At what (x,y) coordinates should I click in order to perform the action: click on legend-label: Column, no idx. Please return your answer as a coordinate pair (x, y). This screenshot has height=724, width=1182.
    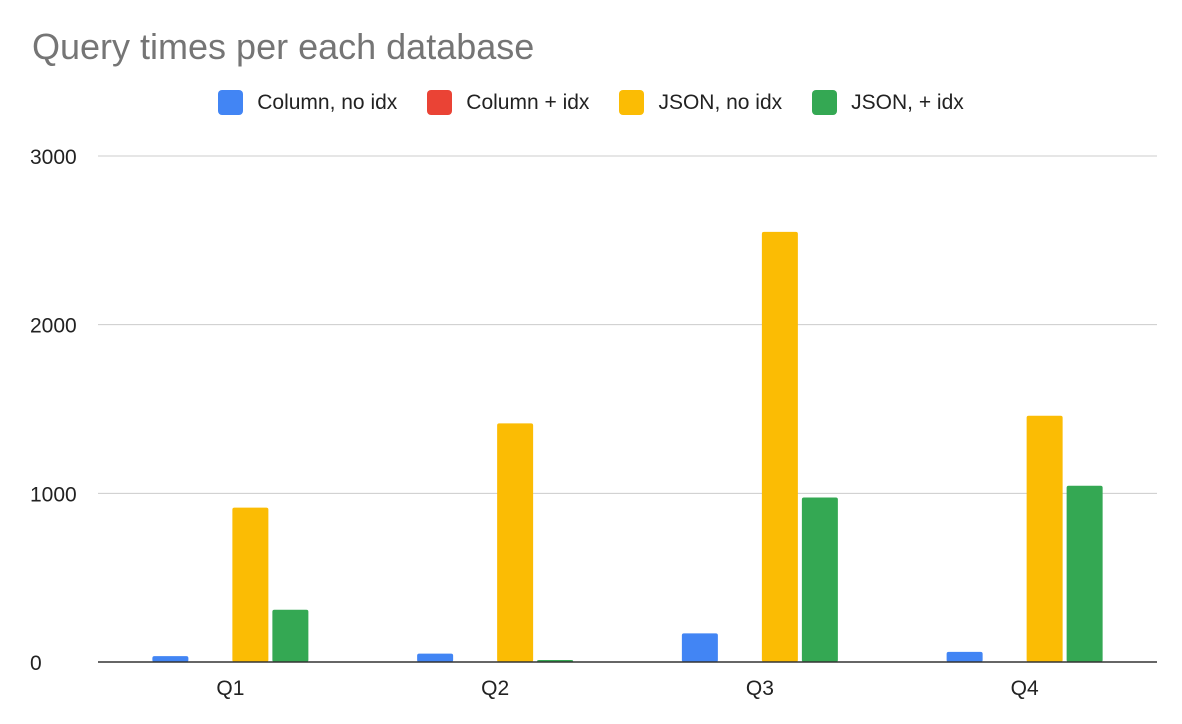
    Looking at the image, I should click on (327, 102).